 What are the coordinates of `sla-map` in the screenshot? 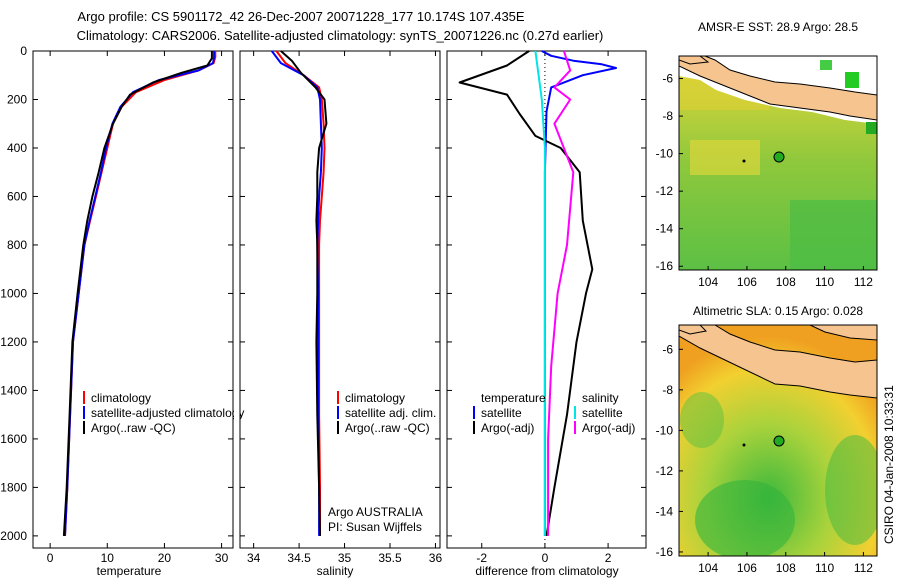 It's located at (778, 440).